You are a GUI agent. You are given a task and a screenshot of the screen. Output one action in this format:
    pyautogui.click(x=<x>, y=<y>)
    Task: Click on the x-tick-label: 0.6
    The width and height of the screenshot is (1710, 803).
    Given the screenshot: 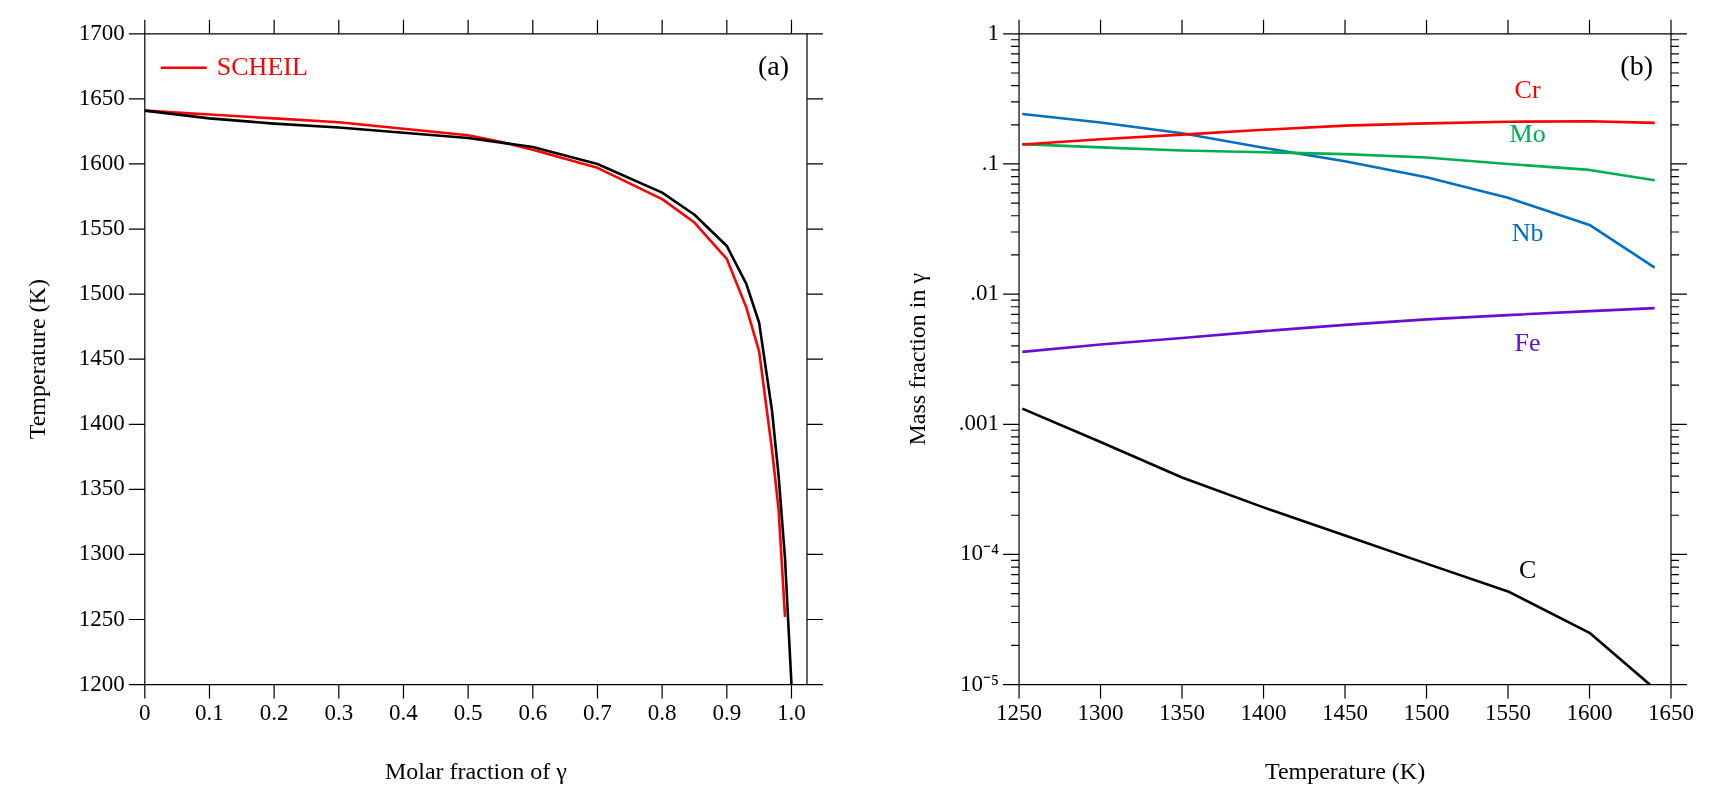 What is the action you would take?
    pyautogui.click(x=533, y=713)
    